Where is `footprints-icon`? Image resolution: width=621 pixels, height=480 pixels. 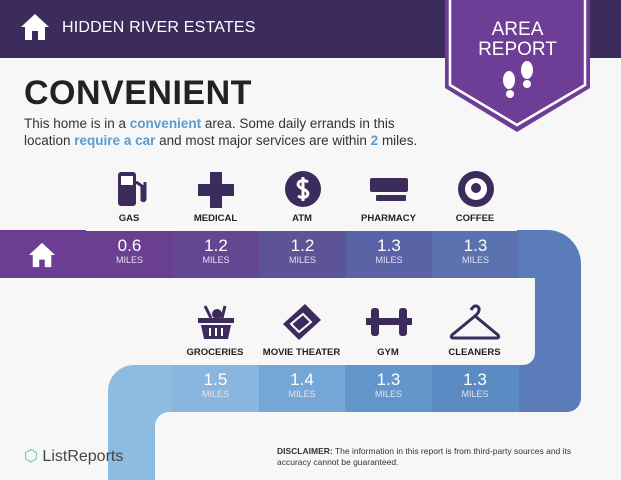
footprints-icon is located at coordinates (518, 79).